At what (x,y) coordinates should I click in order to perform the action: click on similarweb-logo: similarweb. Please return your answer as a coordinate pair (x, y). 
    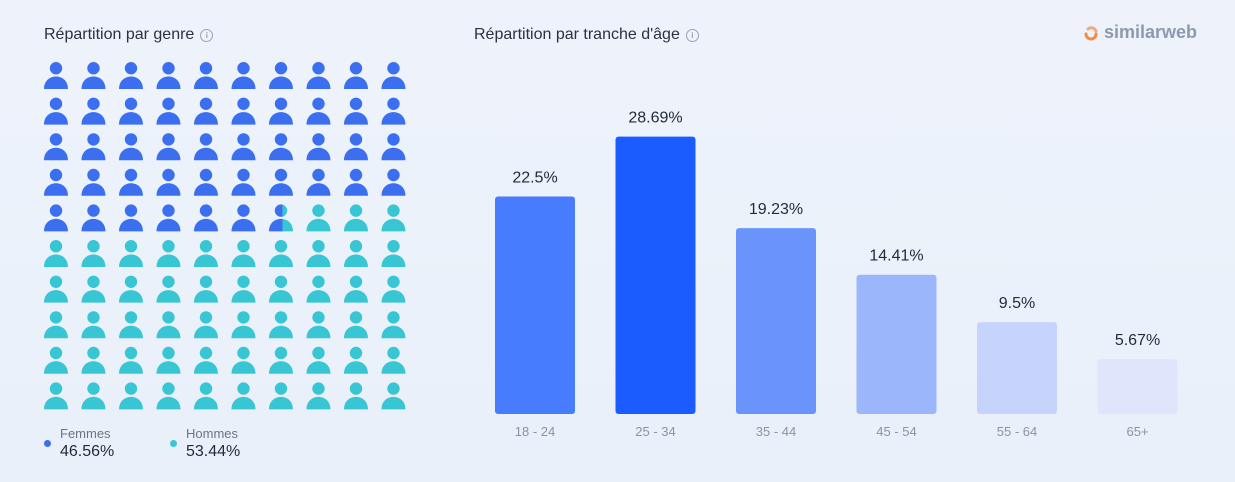
    Looking at the image, I should click on (1140, 32).